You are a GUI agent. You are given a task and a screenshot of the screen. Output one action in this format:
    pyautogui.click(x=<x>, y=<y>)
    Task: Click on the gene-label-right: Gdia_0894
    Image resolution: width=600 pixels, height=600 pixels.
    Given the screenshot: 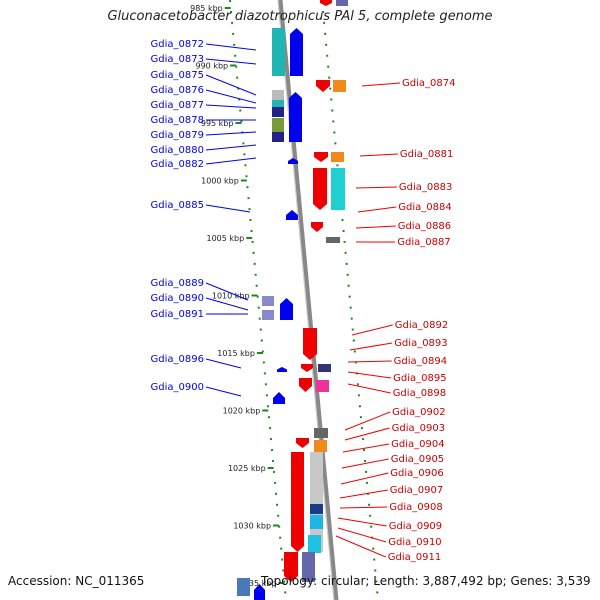 What is the action you would take?
    pyautogui.click(x=420, y=361)
    